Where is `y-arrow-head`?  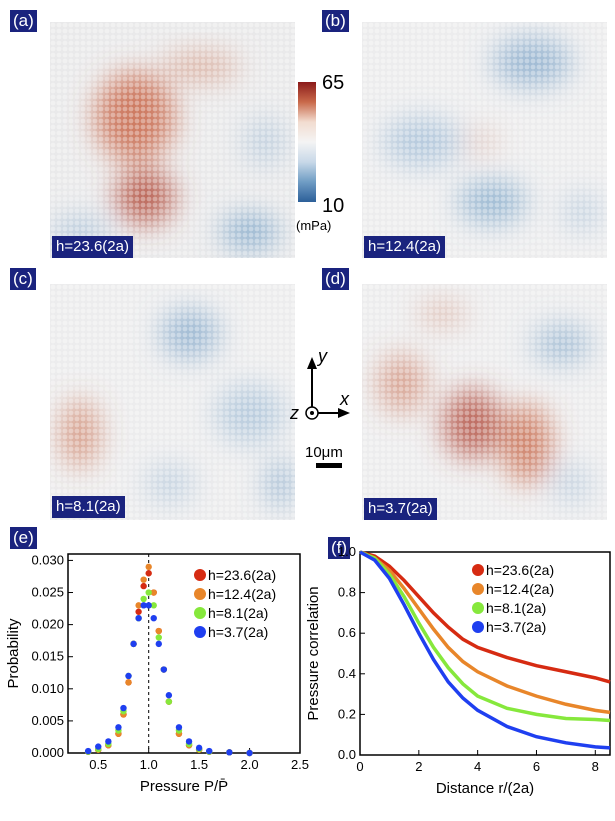
y-arrow-head is located at coordinates (312, 363).